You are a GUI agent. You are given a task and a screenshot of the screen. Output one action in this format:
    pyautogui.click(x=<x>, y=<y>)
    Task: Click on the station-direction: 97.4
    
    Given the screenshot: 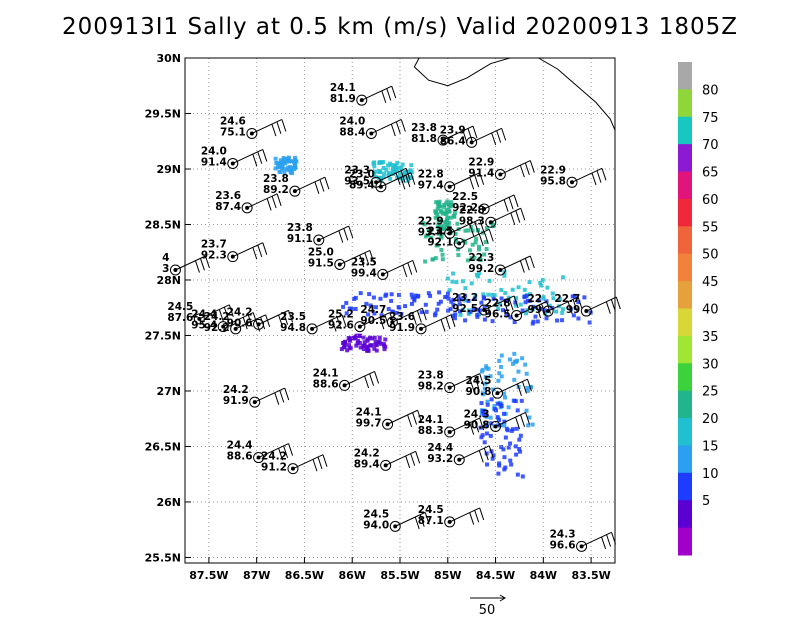 What is the action you would take?
    pyautogui.click(x=431, y=186)
    